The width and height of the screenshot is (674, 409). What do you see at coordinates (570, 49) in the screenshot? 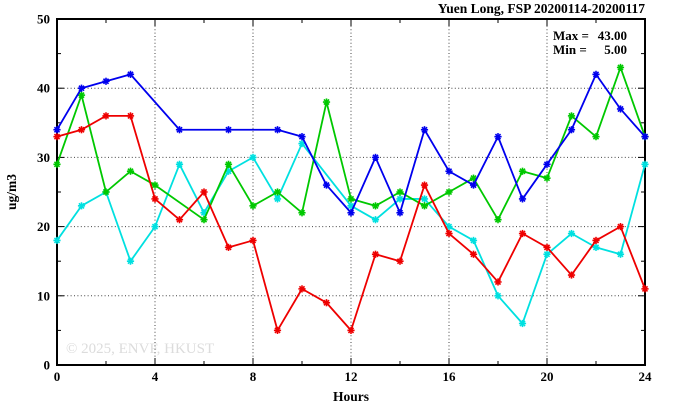
I see `min-stat-label: Min =` at bounding box center [570, 49].